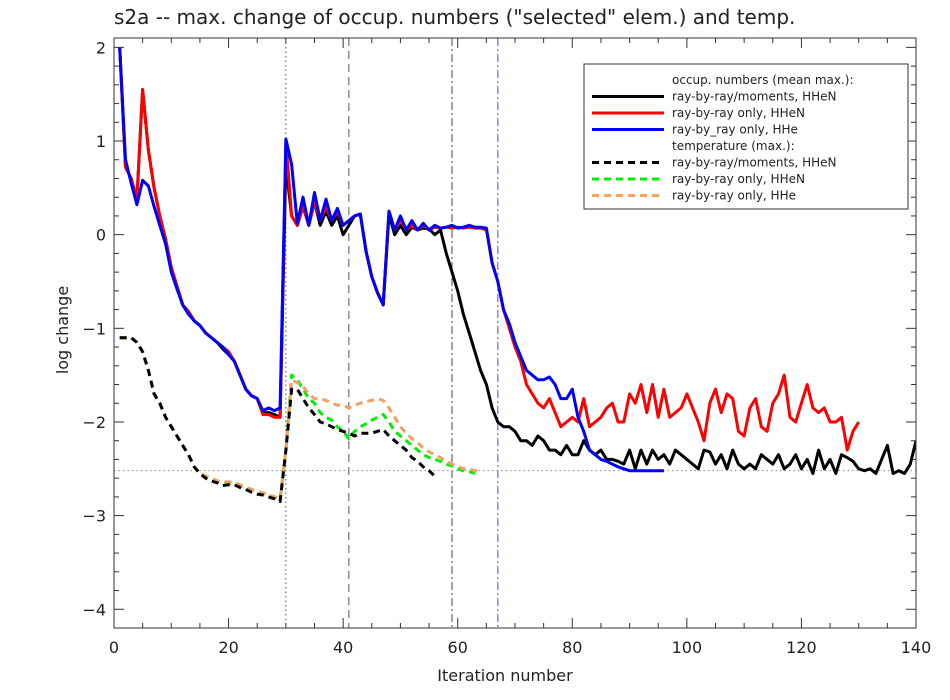  What do you see at coordinates (572, 647) in the screenshot?
I see `x-tick-label: 80` at bounding box center [572, 647].